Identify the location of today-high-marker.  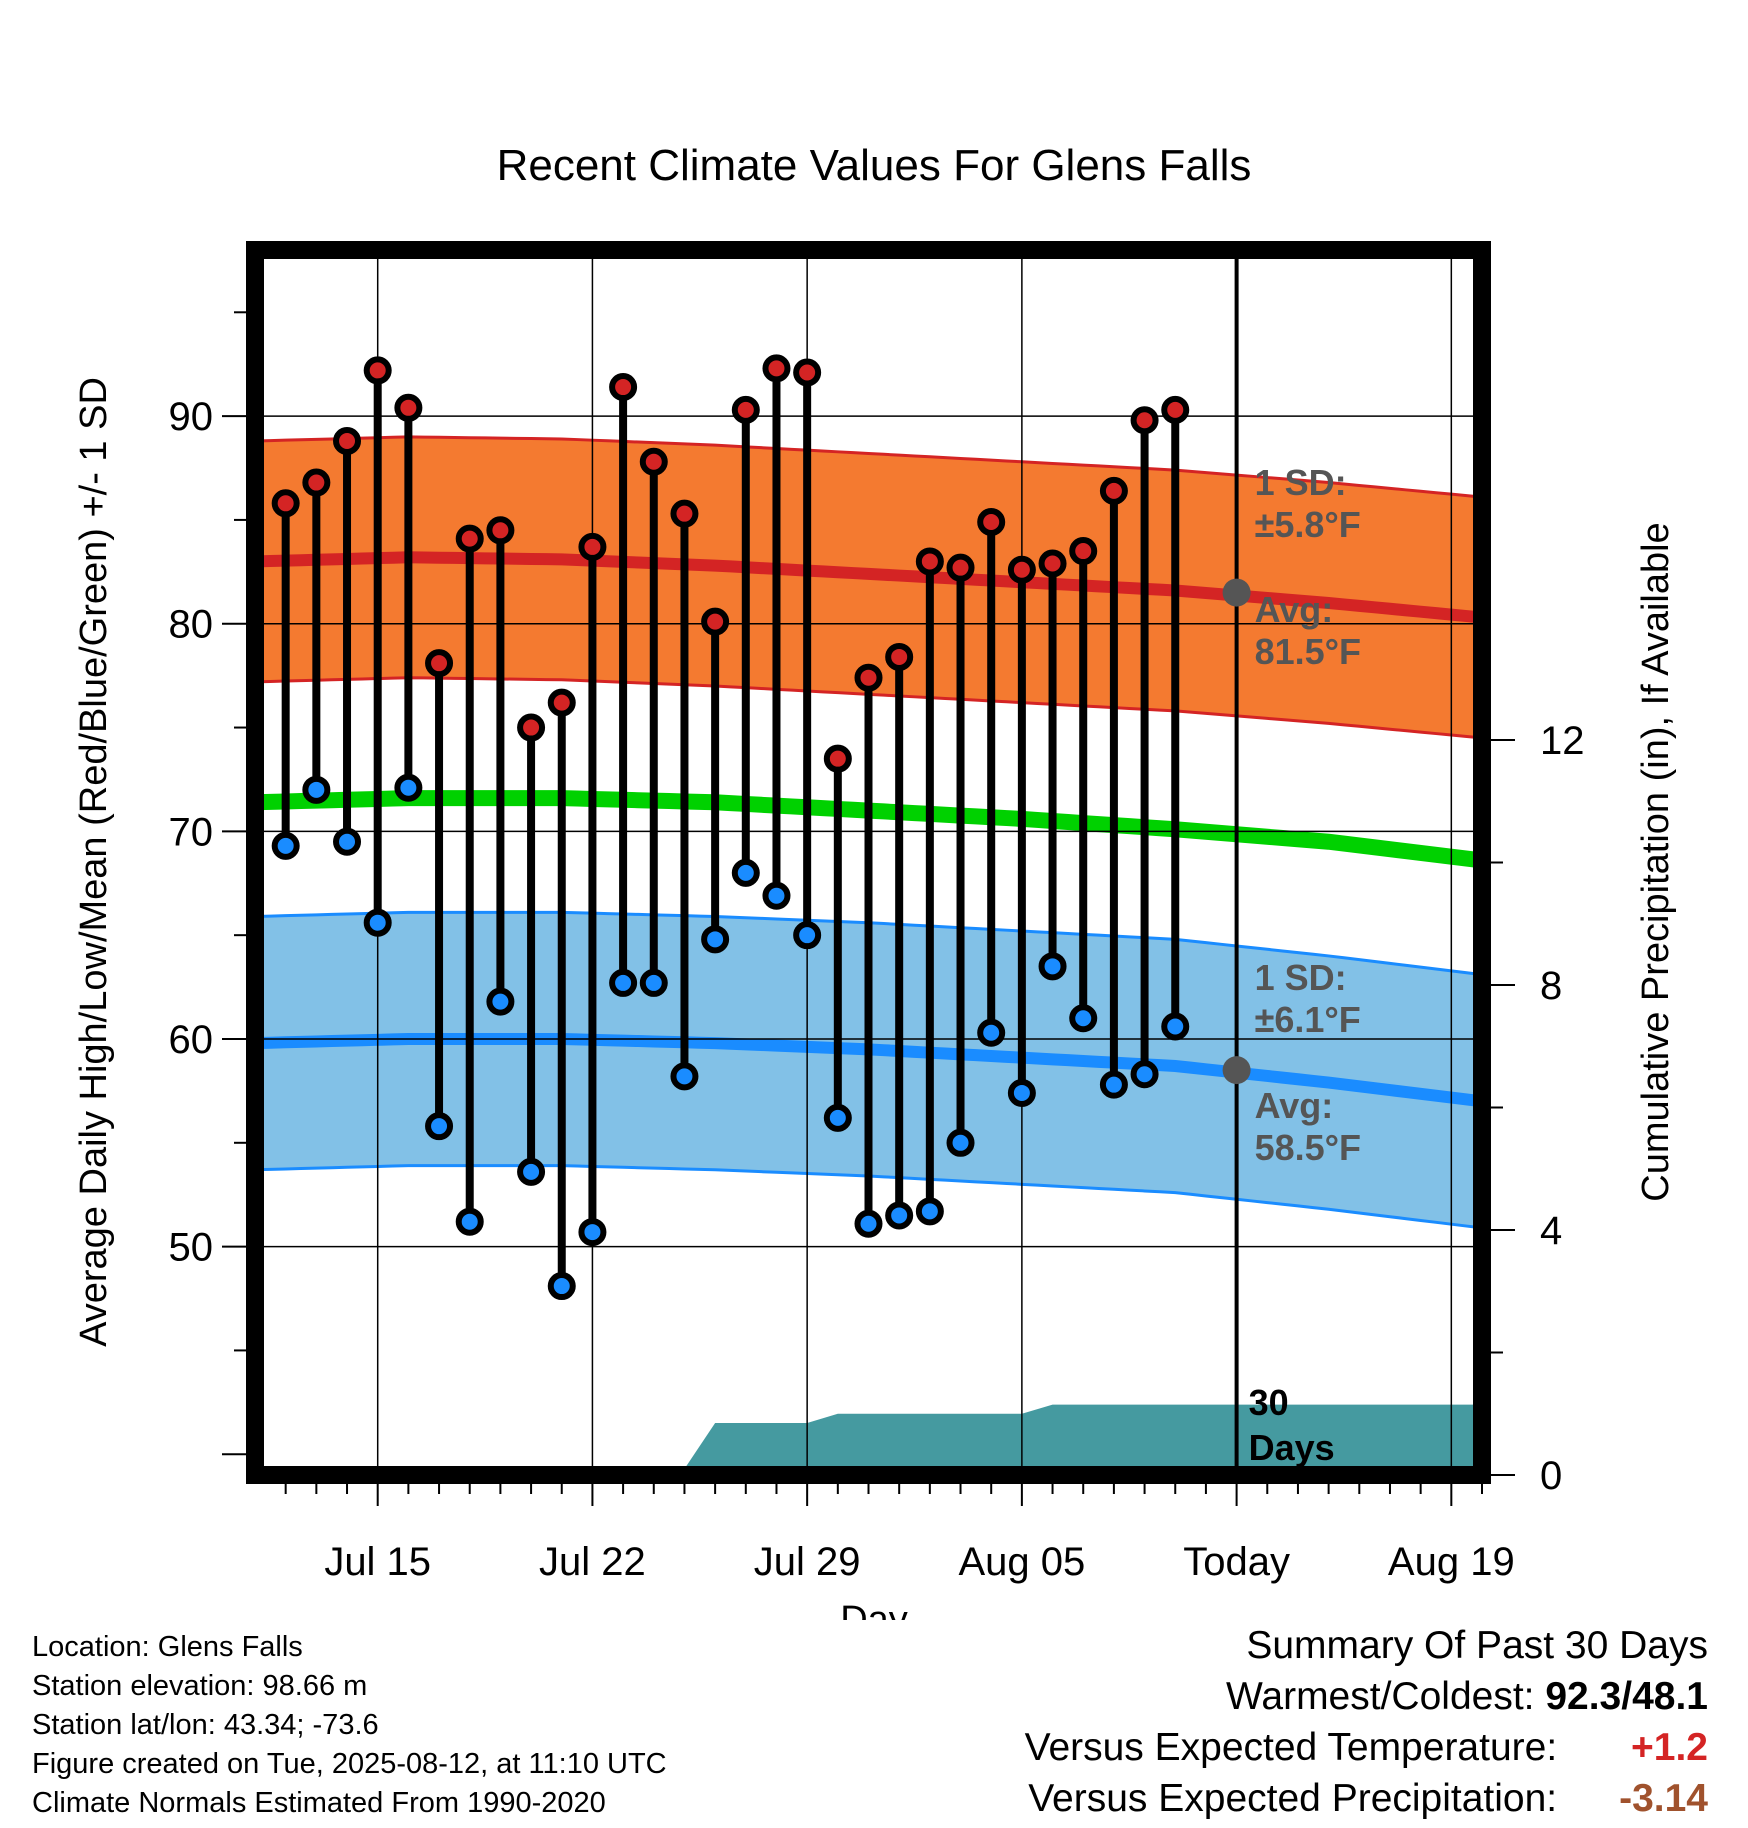
(1236, 592).